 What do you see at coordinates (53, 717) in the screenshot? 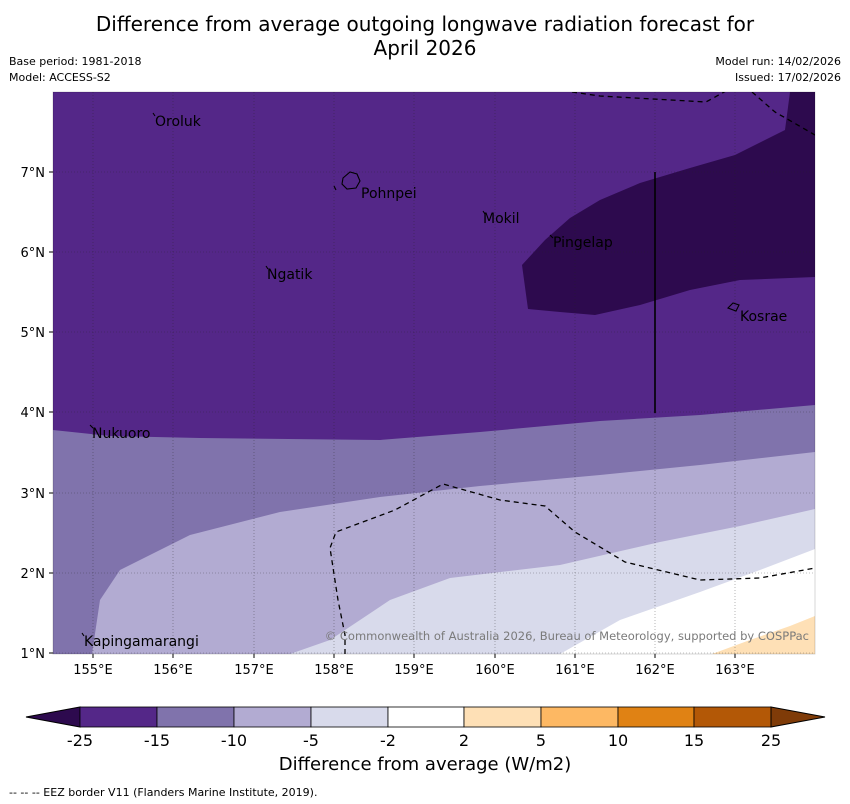
I see `colorbar-extend-low` at bounding box center [53, 717].